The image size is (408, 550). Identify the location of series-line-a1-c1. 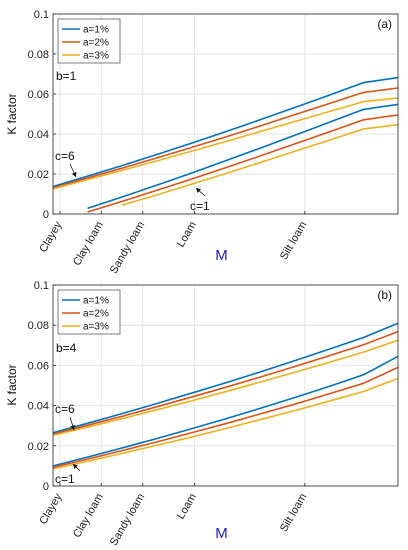
(242, 156).